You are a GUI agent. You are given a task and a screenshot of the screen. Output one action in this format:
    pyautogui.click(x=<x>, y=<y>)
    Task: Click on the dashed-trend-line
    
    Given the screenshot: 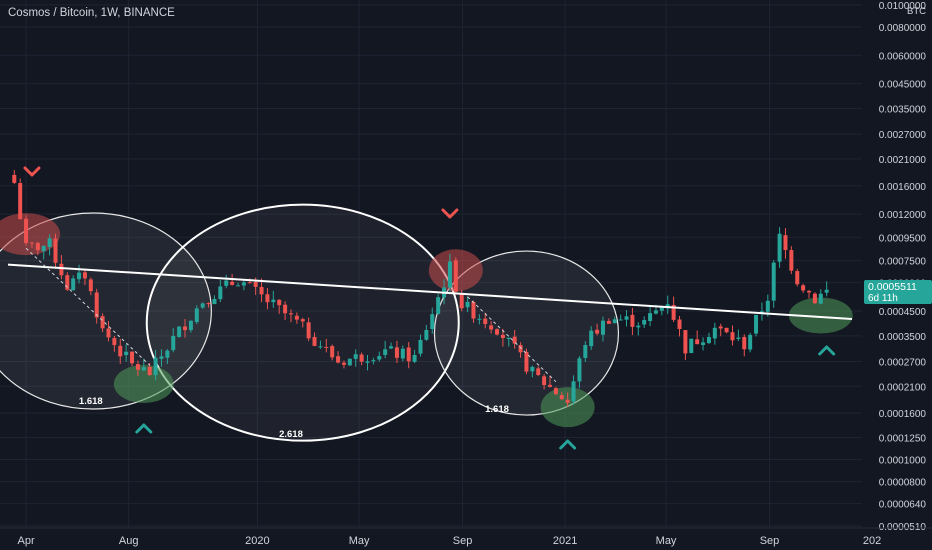 What is the action you would take?
    pyautogui.click(x=88, y=306)
    